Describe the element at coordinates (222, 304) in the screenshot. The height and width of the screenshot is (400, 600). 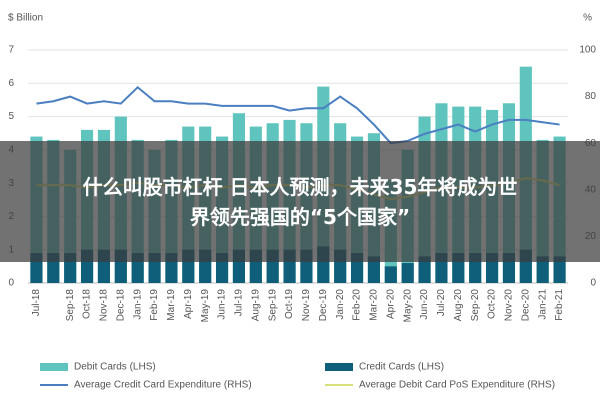
I see `x-tick-label: Jun-19` at that location.